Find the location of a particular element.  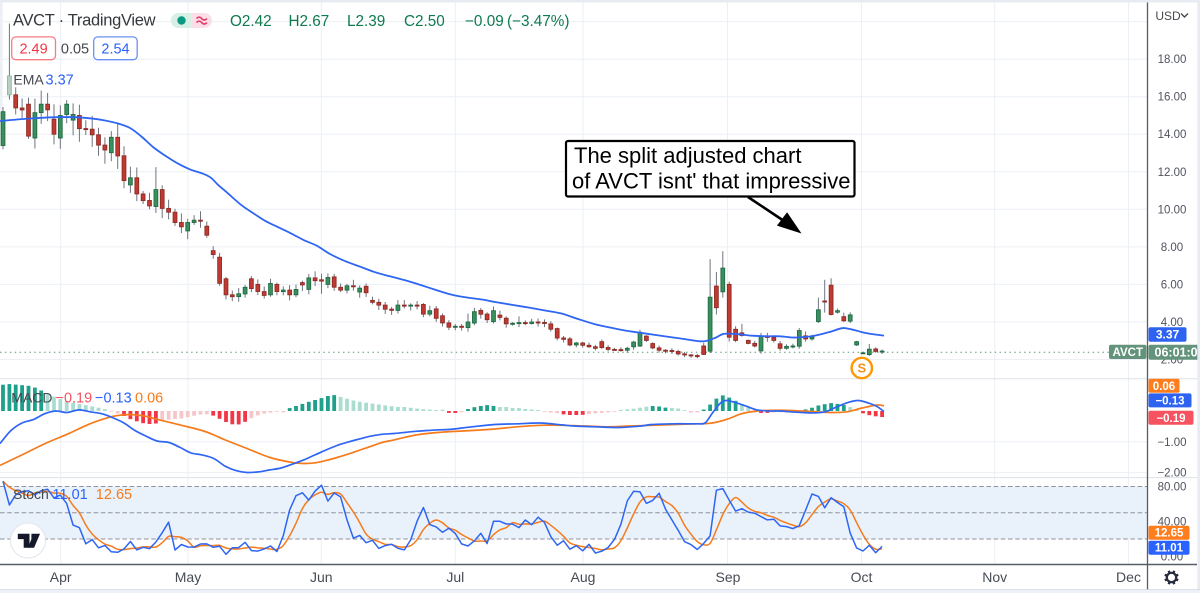

svg-text: −0.09 is located at coordinates (484, 21).